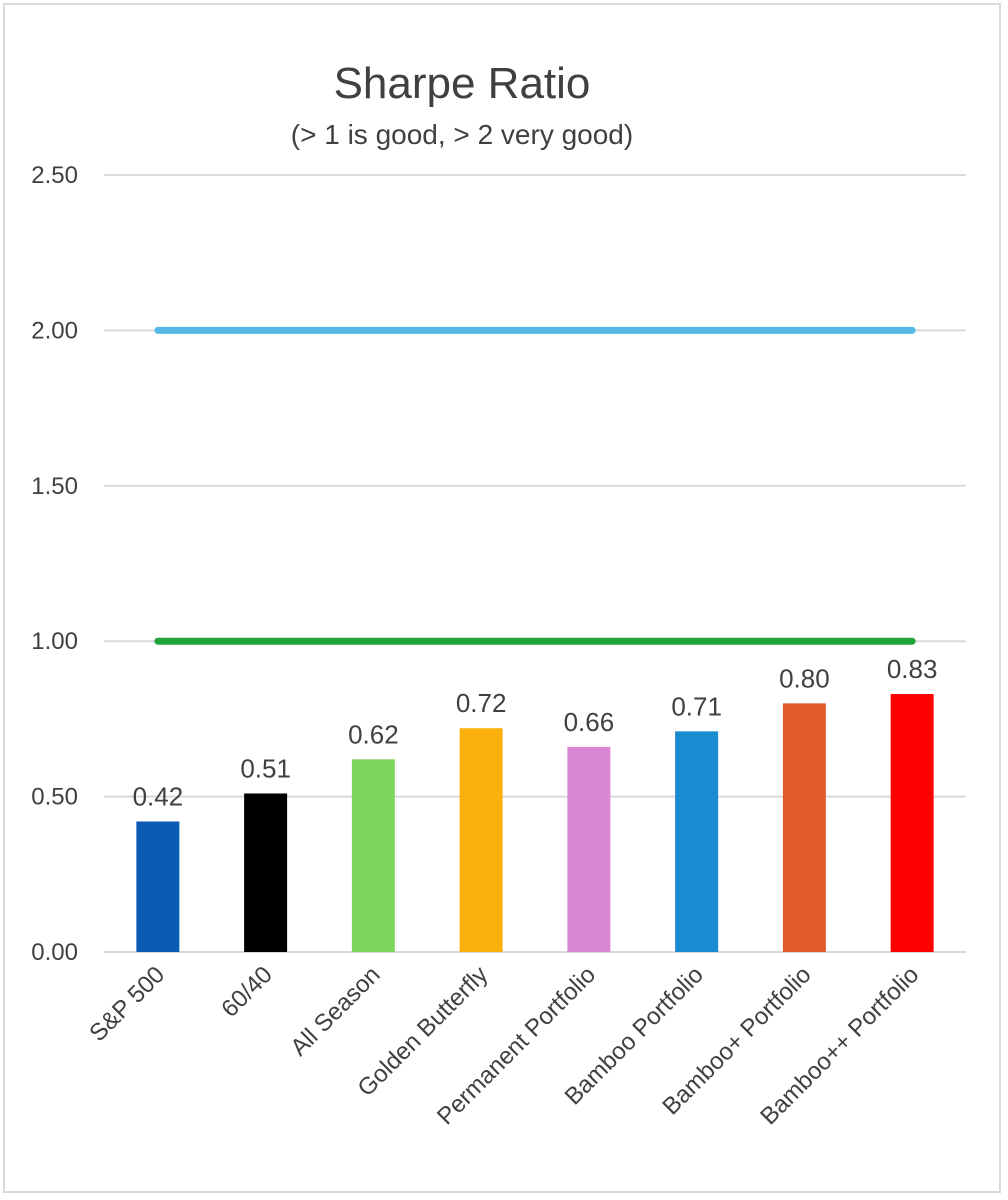 The width and height of the screenshot is (1008, 1200). What do you see at coordinates (589, 722) in the screenshot?
I see `data-label: 0.66` at bounding box center [589, 722].